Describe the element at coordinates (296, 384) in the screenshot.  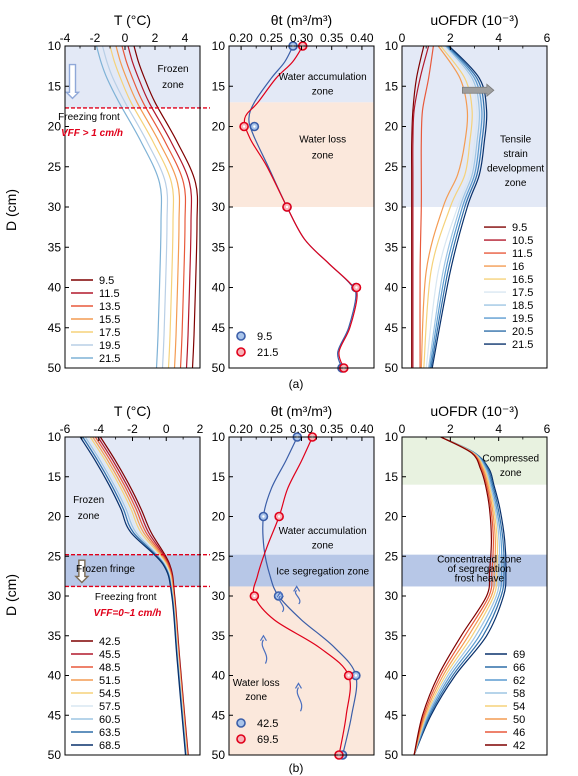
I see `caption-a: (a)` at that location.